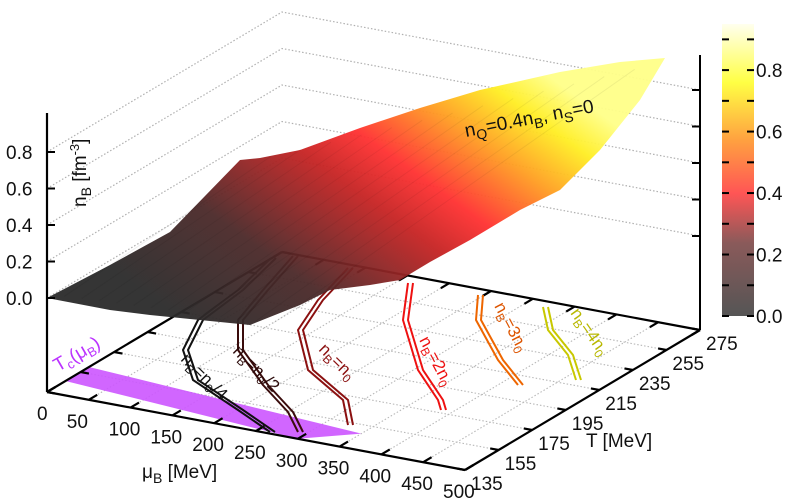  I want to click on contour-label-3n0: nB=3n0, so click(510, 327).